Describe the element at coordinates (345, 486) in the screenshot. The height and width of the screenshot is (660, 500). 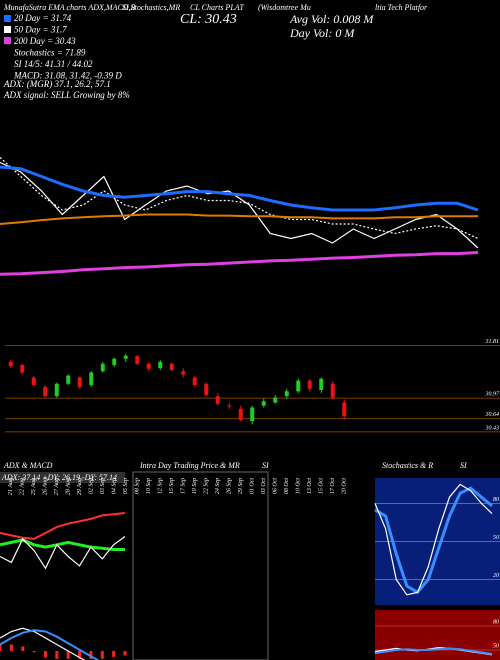
I see `x-tick-label: 20 Oct` at that location.